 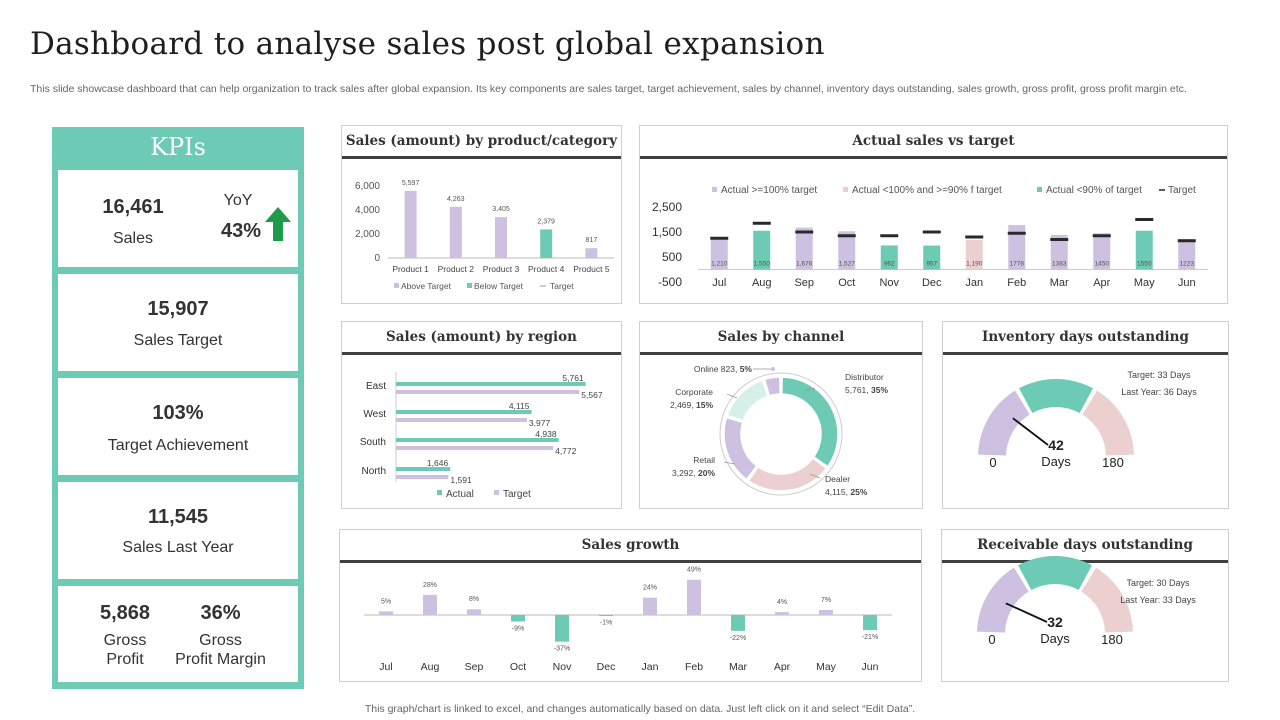 I want to click on last-year-label: Sales Last Year, so click(x=178, y=547).